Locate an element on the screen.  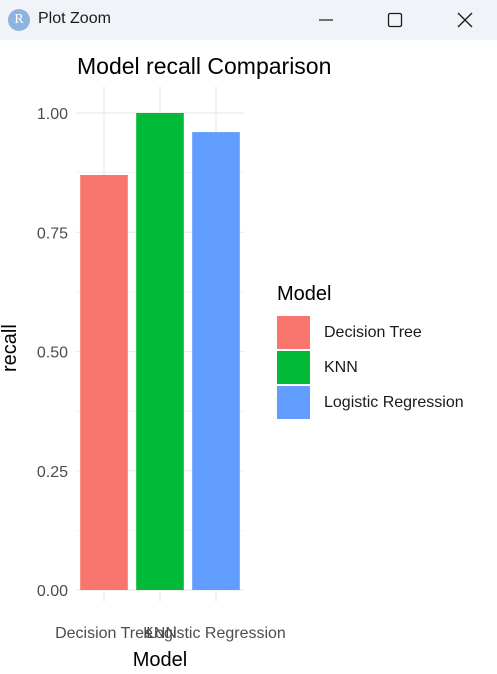
legend-label: Logistic Regression is located at coordinates (394, 402).